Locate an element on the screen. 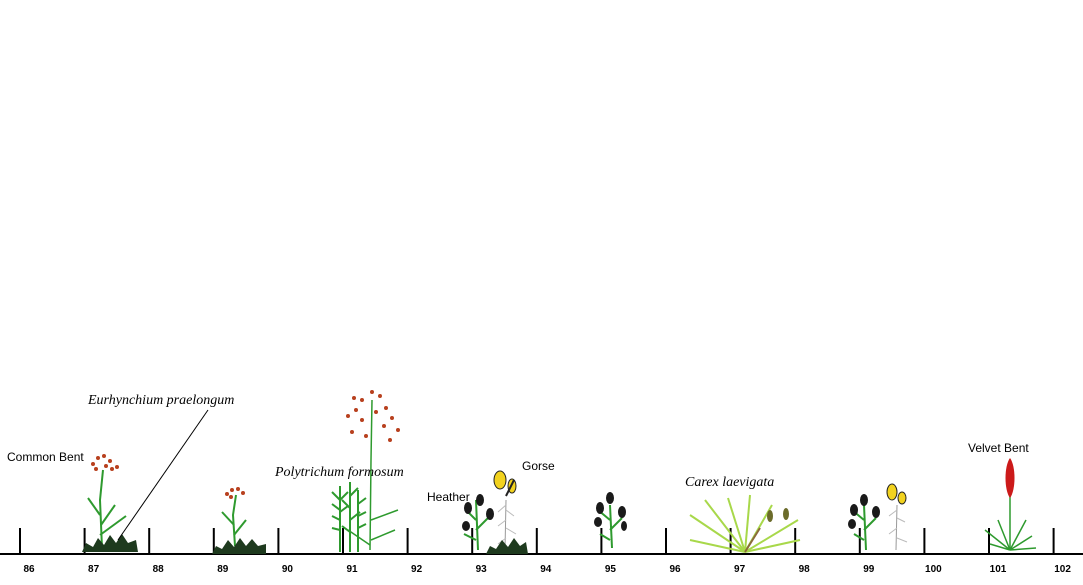 Image resolution: width=1083 pixels, height=585 pixels. velvet-bent-plant is located at coordinates (1010, 504).